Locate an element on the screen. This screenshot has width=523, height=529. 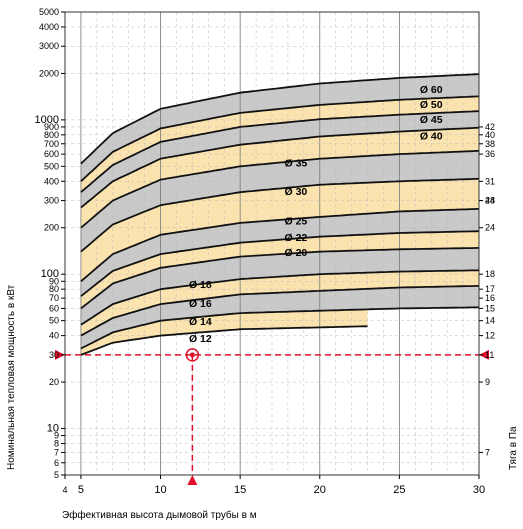
draft-tick-label: 9 is located at coordinates (487, 382).